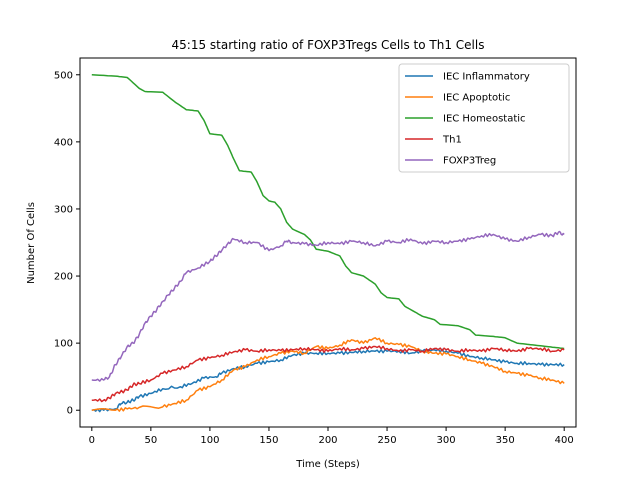 The image size is (640, 480). I want to click on x-tick-label: 350, so click(505, 440).